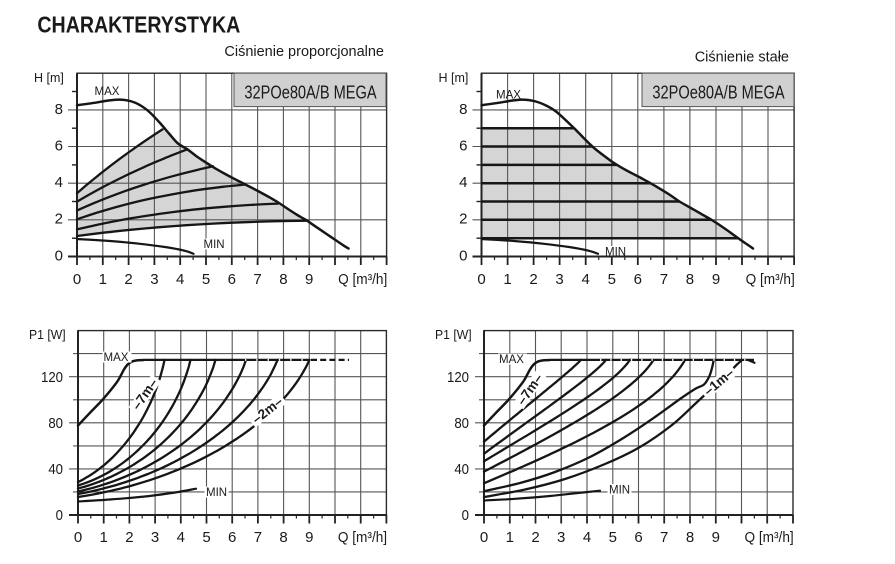  Describe the element at coordinates (304, 52) in the screenshot. I see `svg-text: Ciśnienie proporcjonalne` at that location.